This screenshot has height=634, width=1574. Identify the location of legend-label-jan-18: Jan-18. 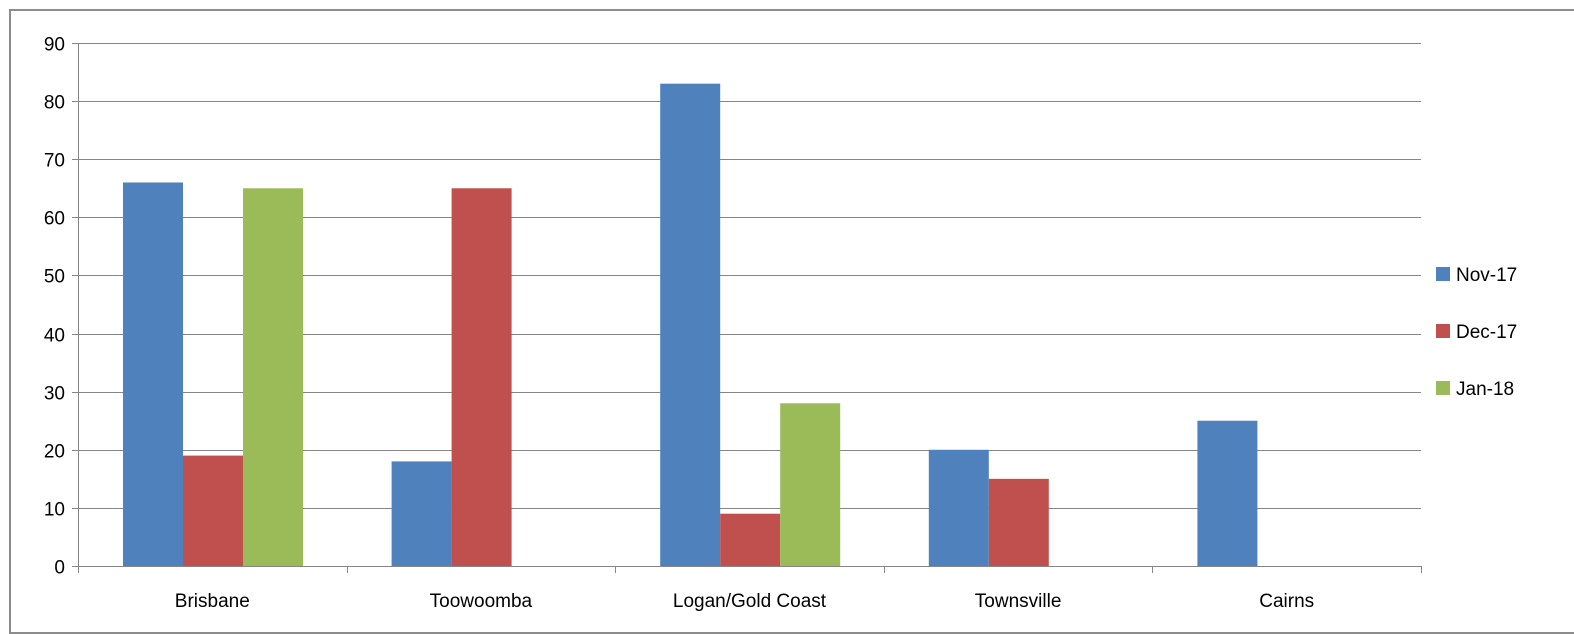
(1485, 389).